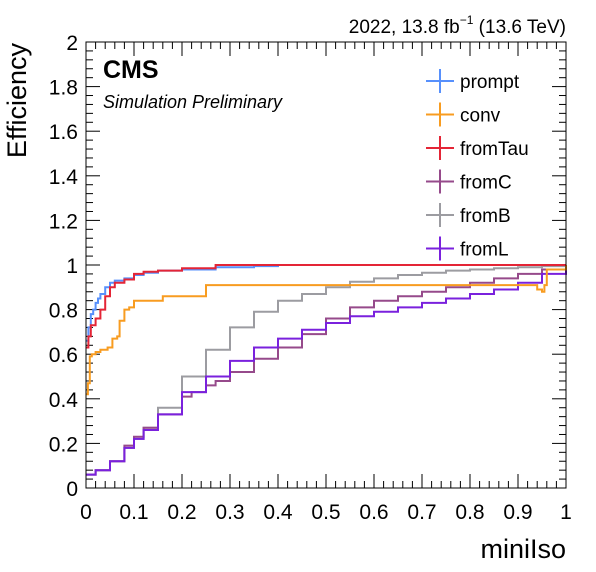  Describe the element at coordinates (72, 43) in the screenshot. I see `y-tick-label: 2` at that location.